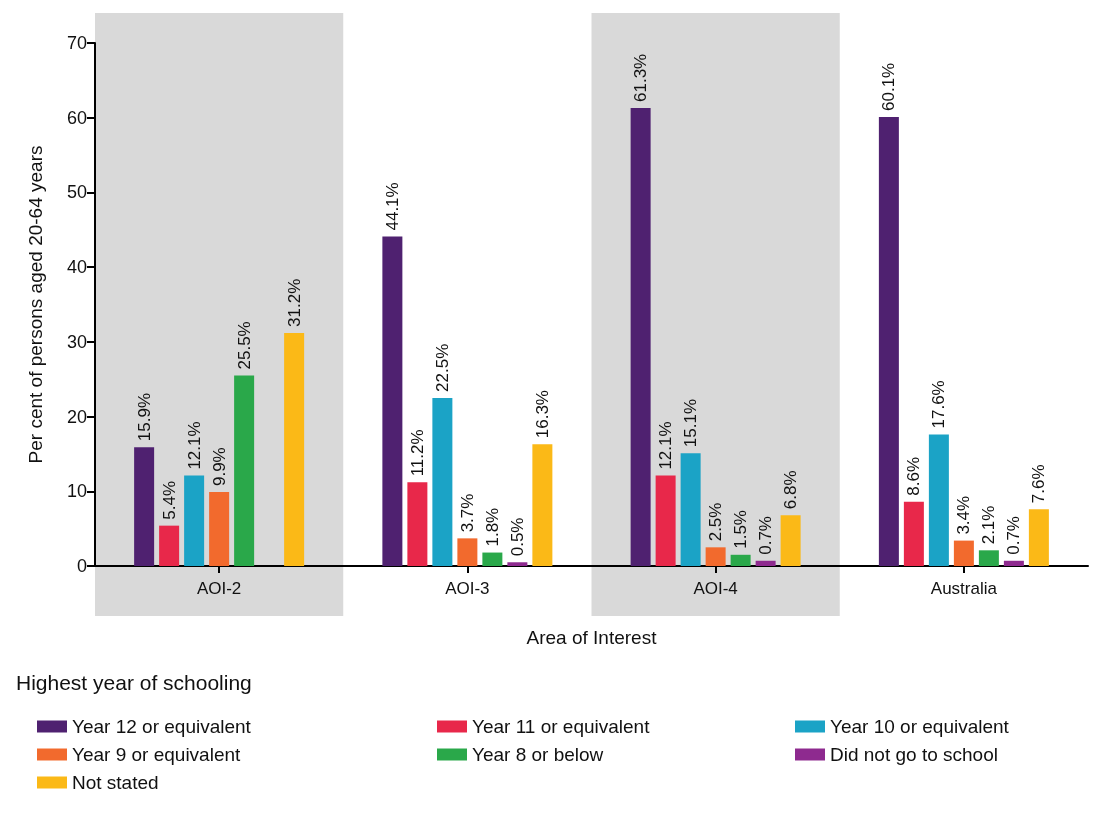 The width and height of the screenshot is (1098, 816). Describe the element at coordinates (914, 476) in the screenshot. I see `data-label: 8.6%` at that location.